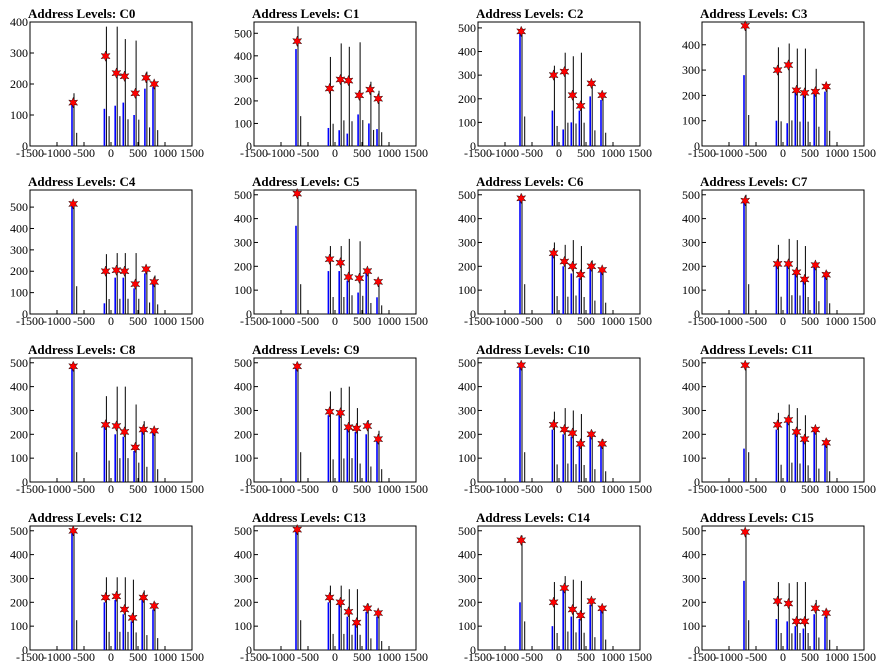 This screenshot has width=896, height=672. I want to click on chart-title: Address Levels: C15, so click(757, 517).